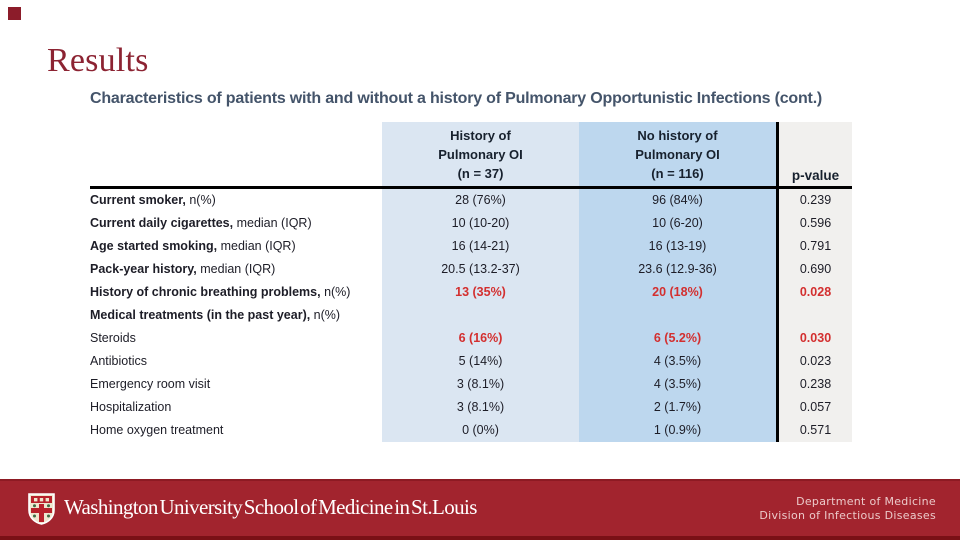 This screenshot has width=960, height=540. Describe the element at coordinates (815, 315) in the screenshot. I see `pvalue-cell` at that location.